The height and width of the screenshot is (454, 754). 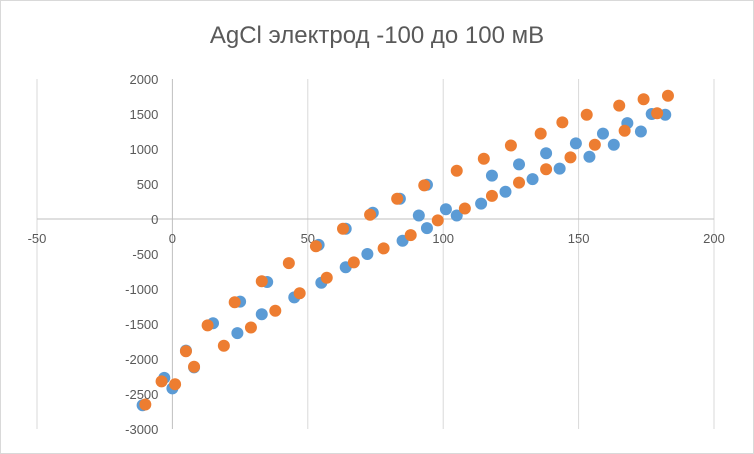 I want to click on x-tick-label: 150, so click(x=579, y=238).